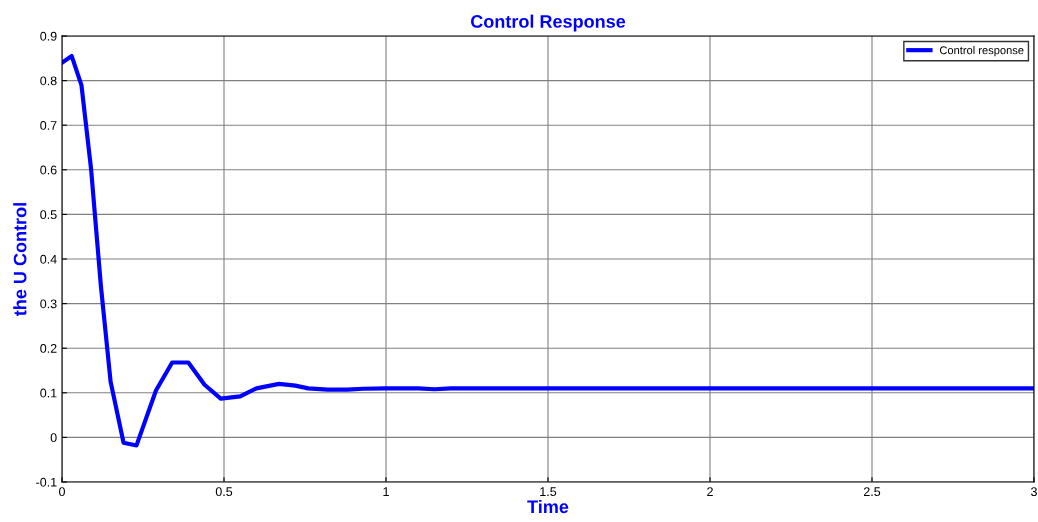 Image resolution: width=1038 pixels, height=522 pixels. I want to click on x-tick-label: 3, so click(1034, 492).